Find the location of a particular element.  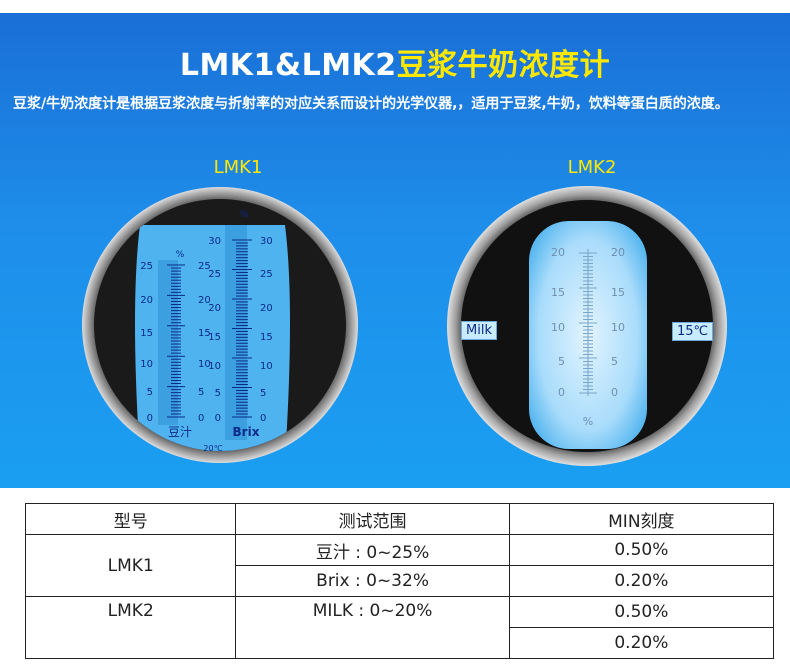

row-lmk1-min-2: 0.20% is located at coordinates (641, 581).